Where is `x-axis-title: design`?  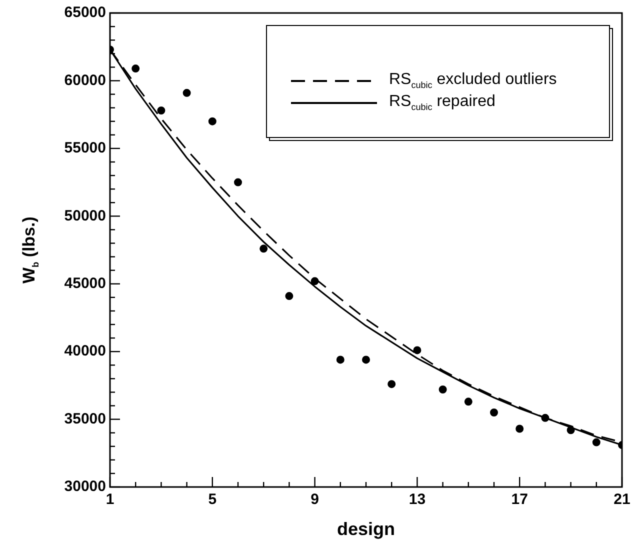
x-axis-title: design is located at coordinates (366, 529).